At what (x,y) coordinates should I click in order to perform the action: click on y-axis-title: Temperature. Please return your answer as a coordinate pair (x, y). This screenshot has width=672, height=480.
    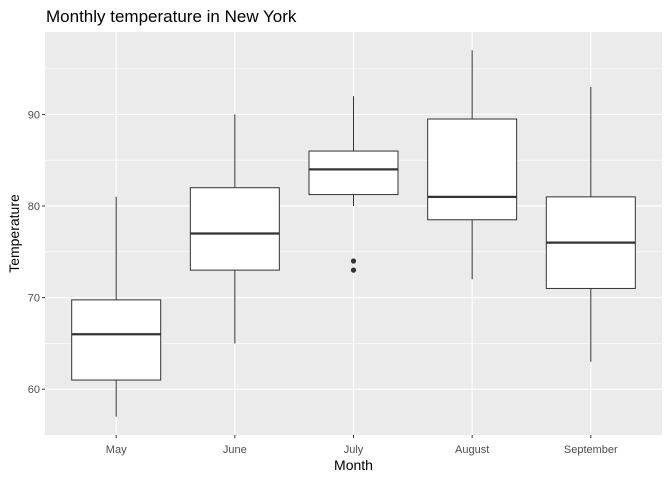
    Looking at the image, I should click on (14, 233).